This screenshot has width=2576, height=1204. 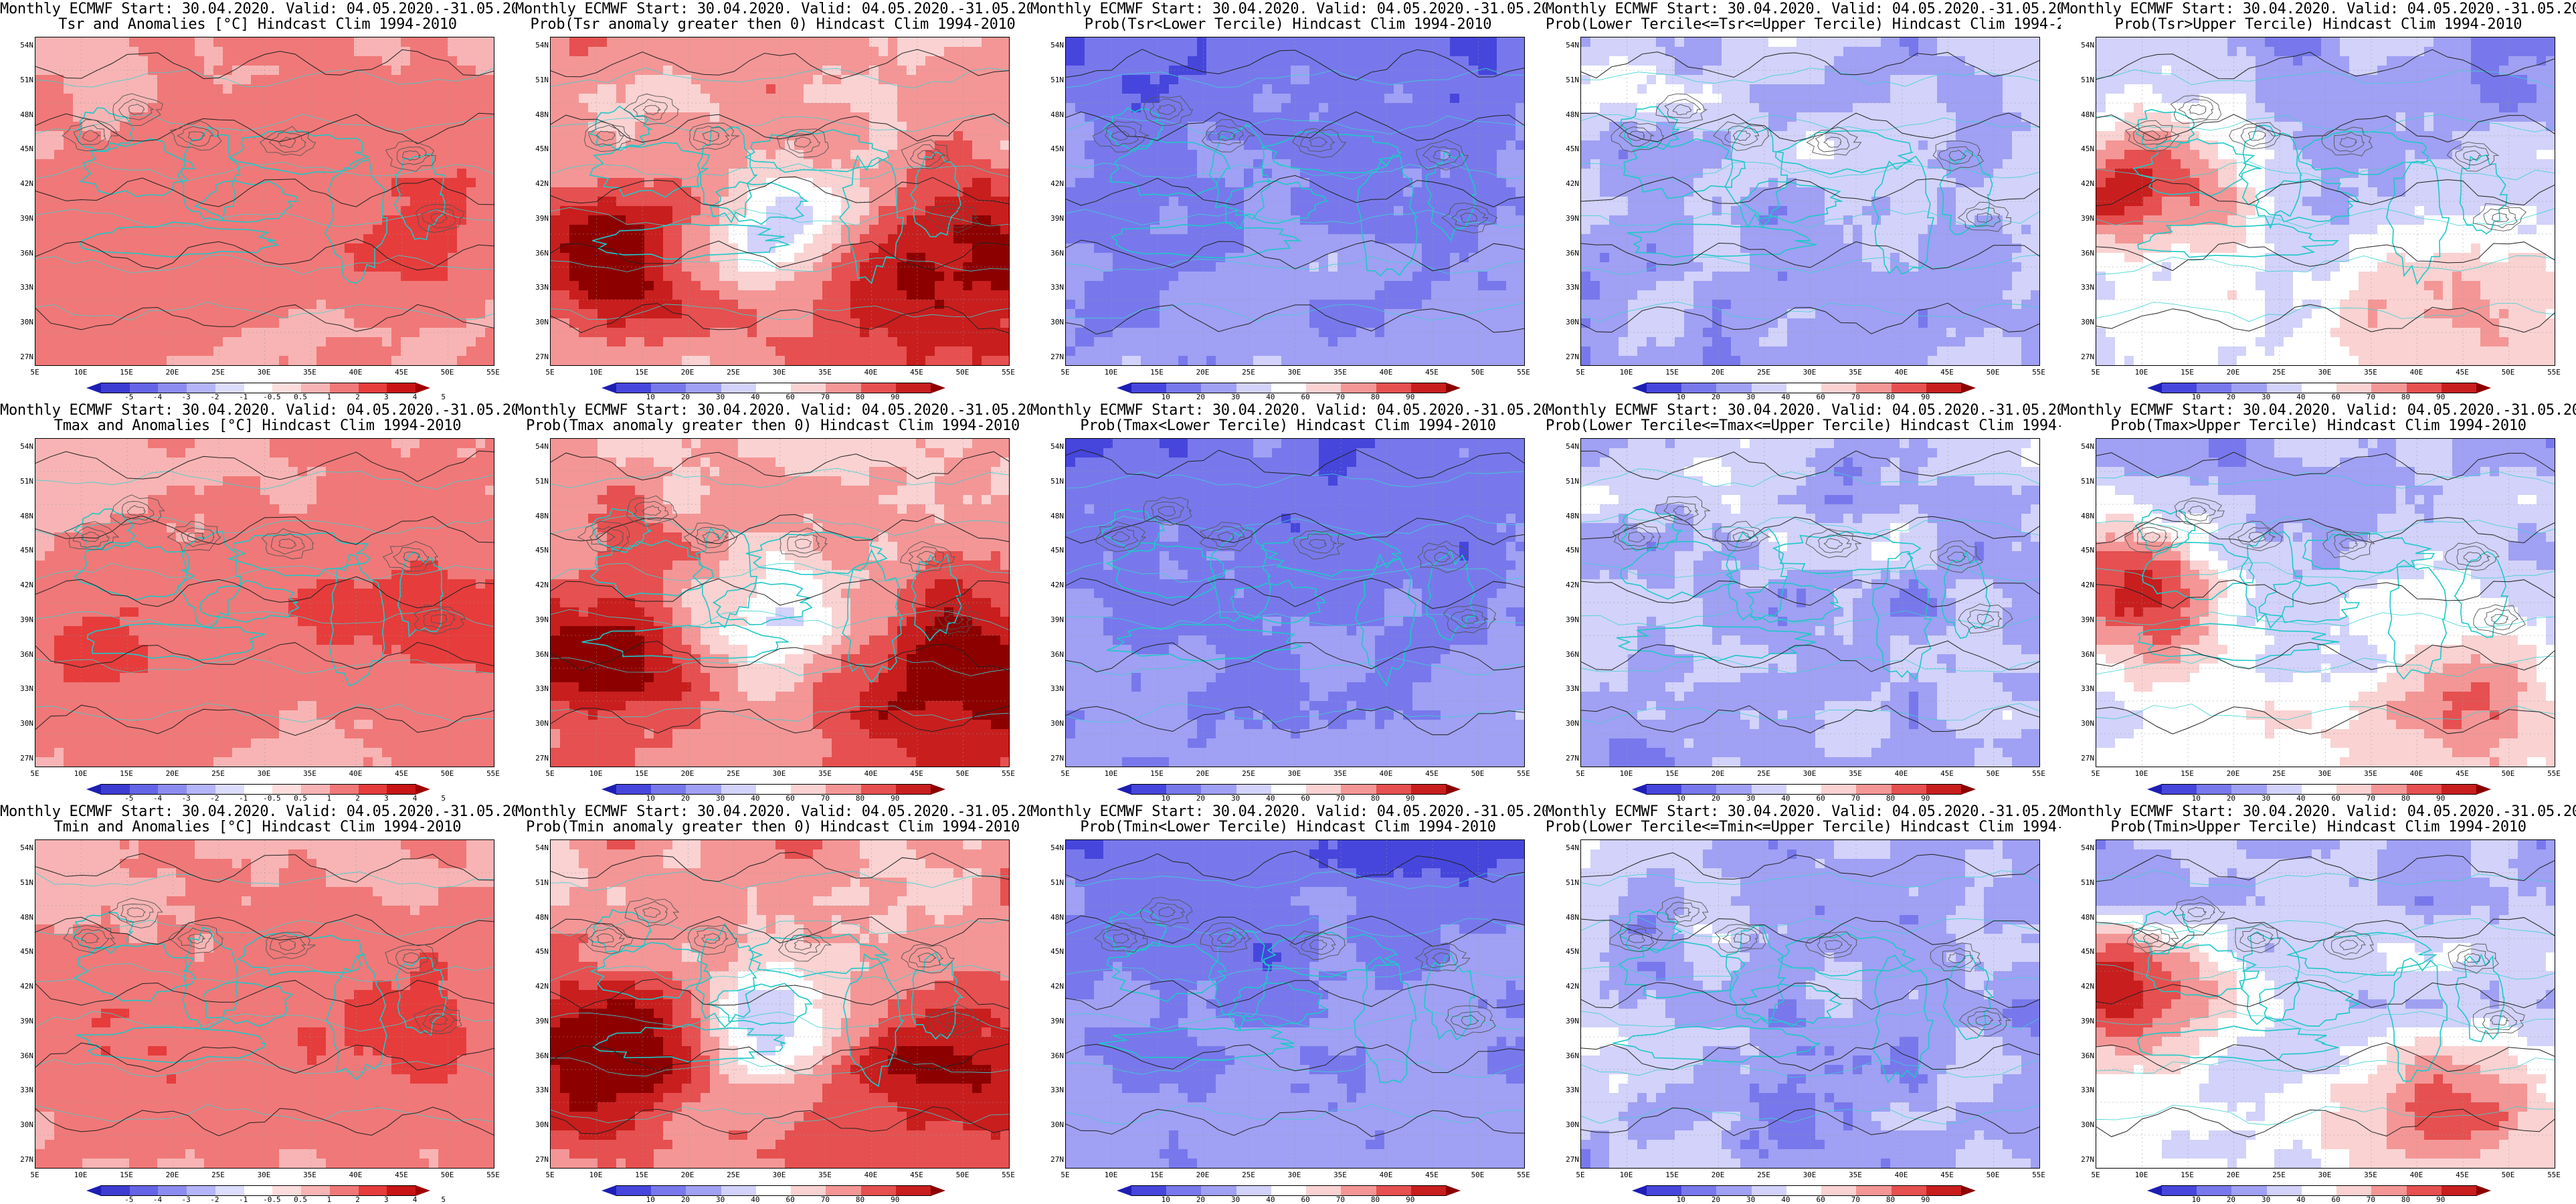 What do you see at coordinates (264, 201) in the screenshot?
I see `map-field` at bounding box center [264, 201].